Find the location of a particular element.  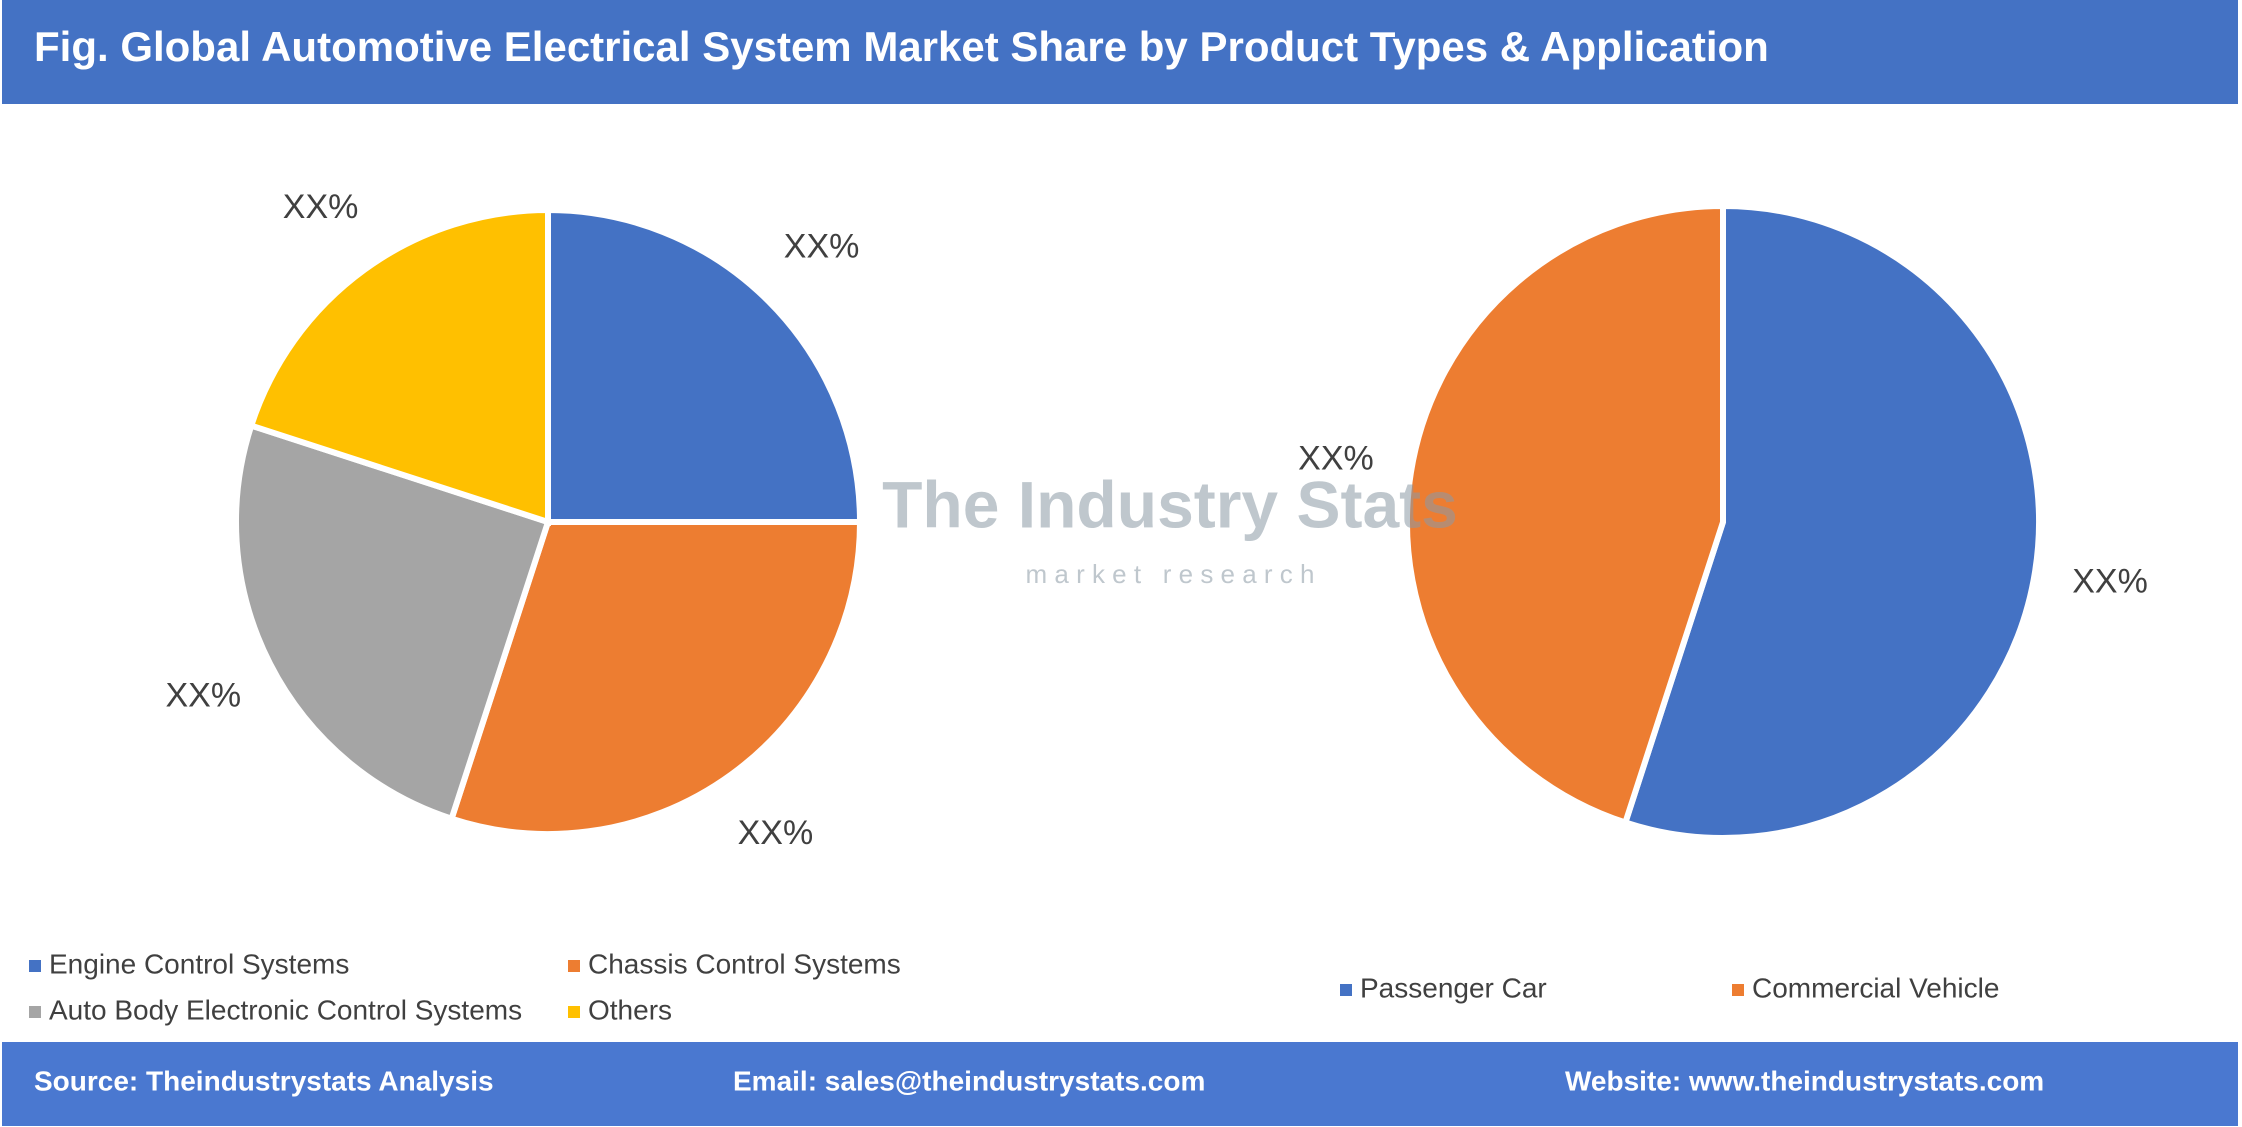

watermark-name: The Industry Stats is located at coordinates (1170, 504).